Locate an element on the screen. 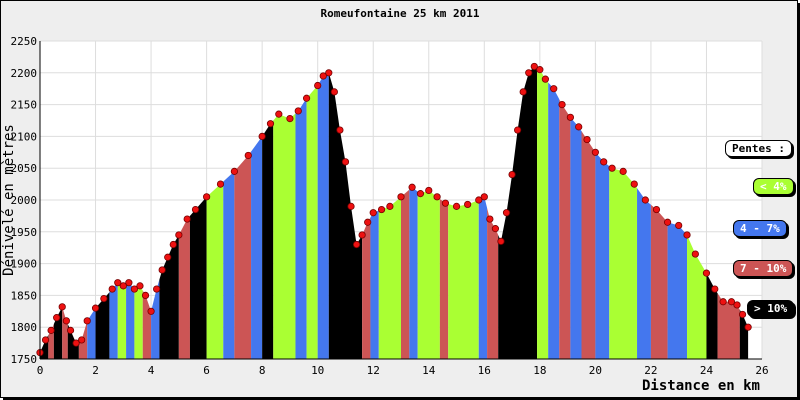 The image size is (800, 400). x-tick-label: 8 is located at coordinates (262, 370).